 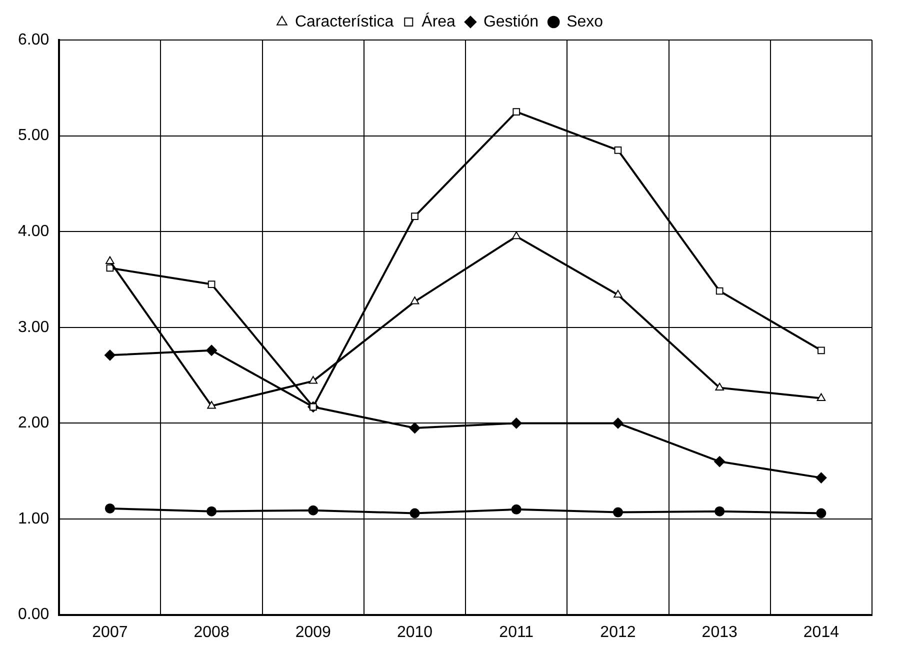 What do you see at coordinates (313, 632) in the screenshot?
I see `x-tick-label: 2009` at bounding box center [313, 632].